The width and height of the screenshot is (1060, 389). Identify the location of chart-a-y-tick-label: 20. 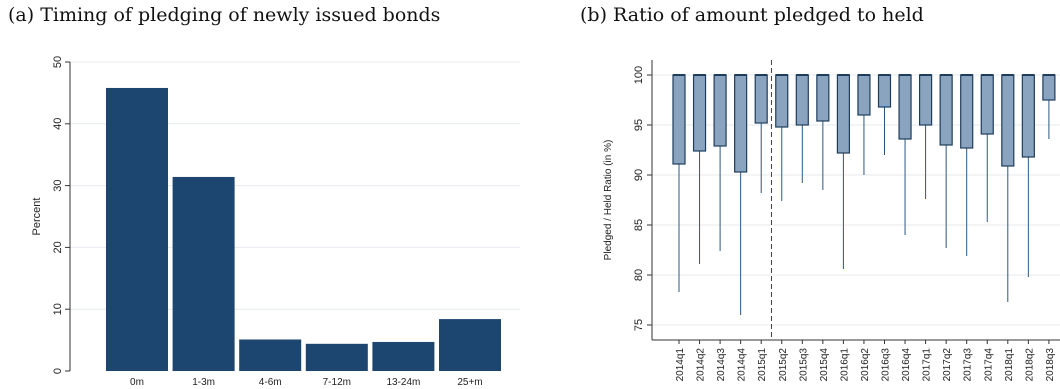
(58, 247).